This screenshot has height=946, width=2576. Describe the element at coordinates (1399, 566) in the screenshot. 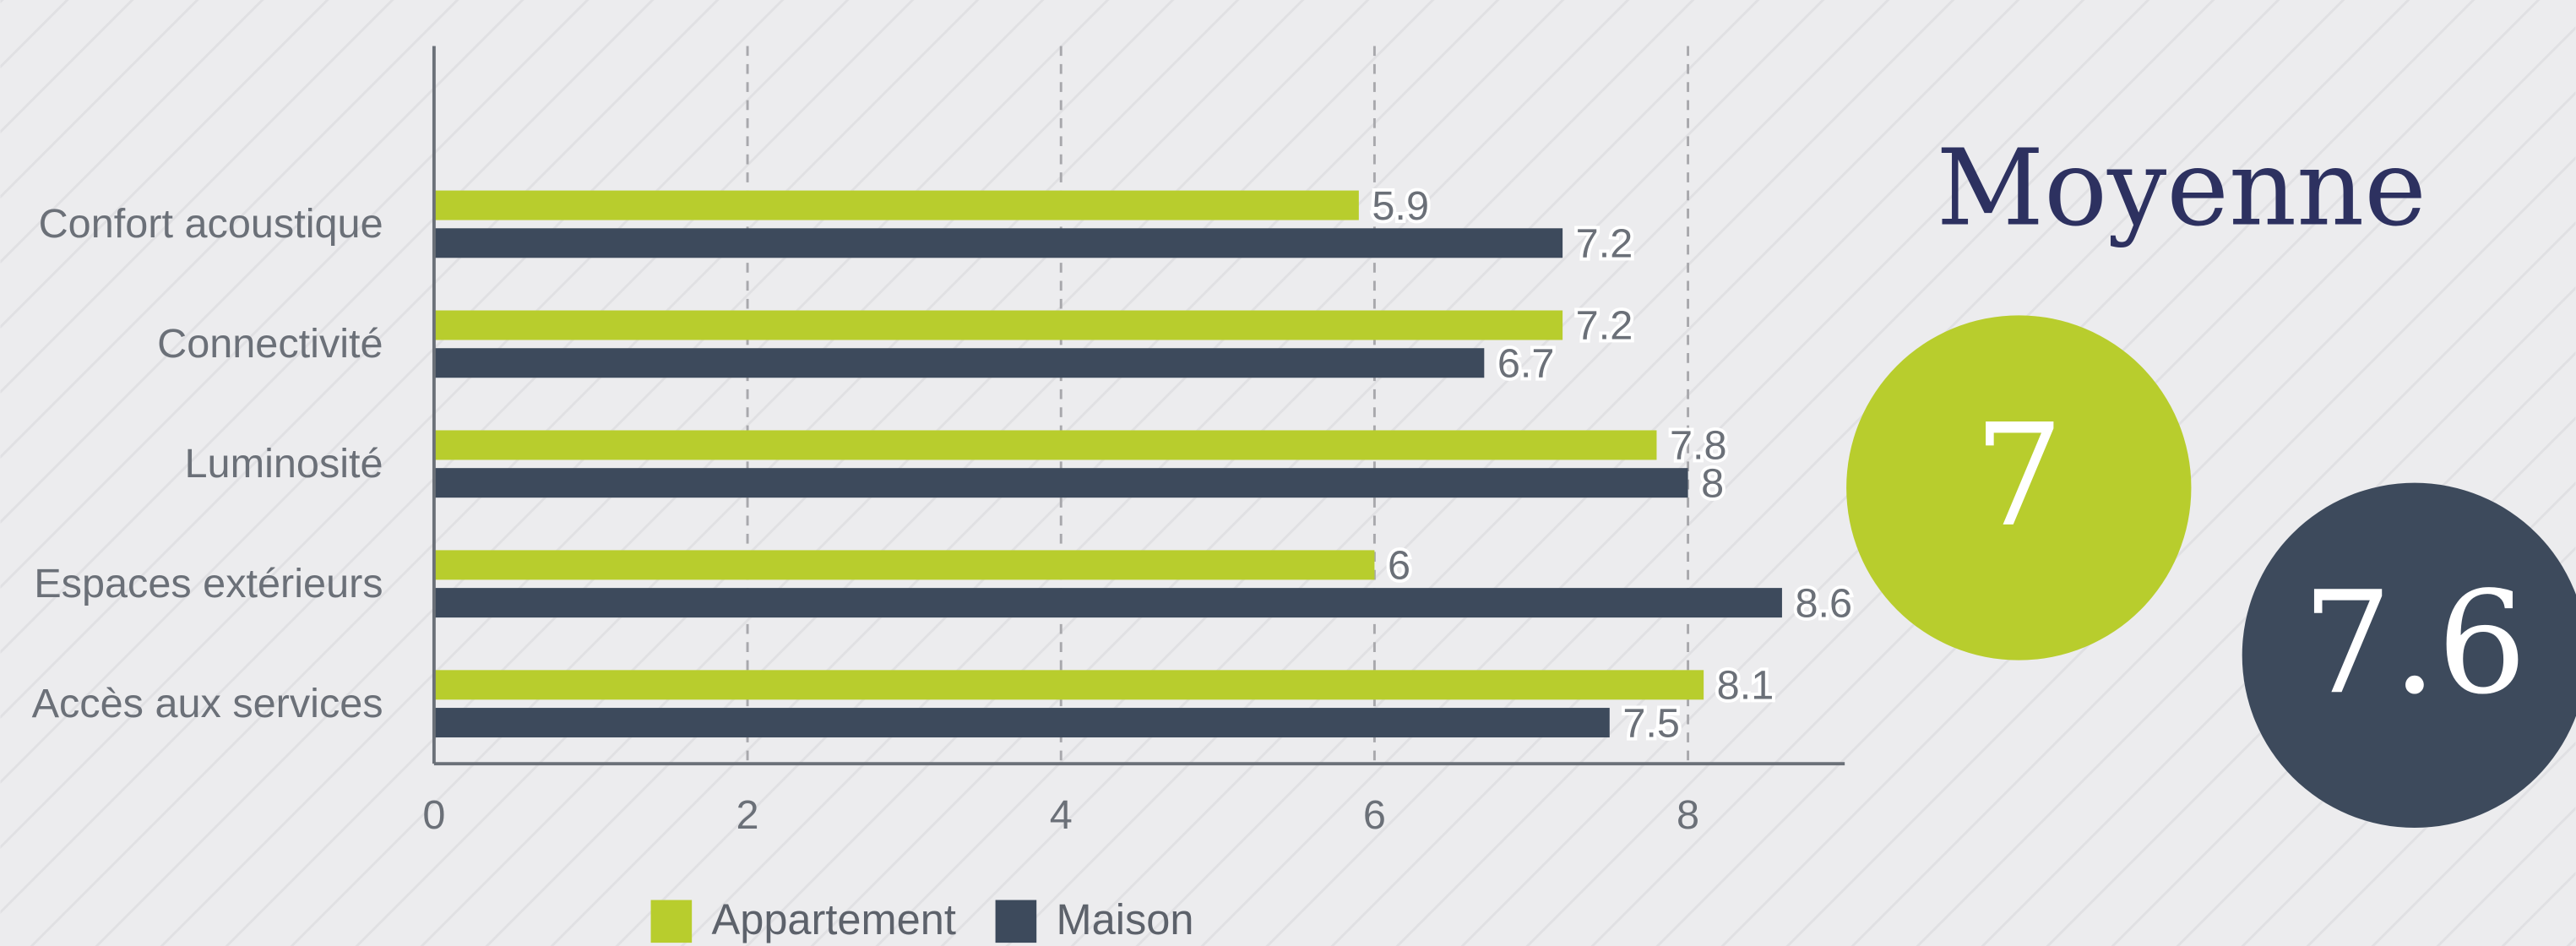

I see `value-label: 6` at that location.